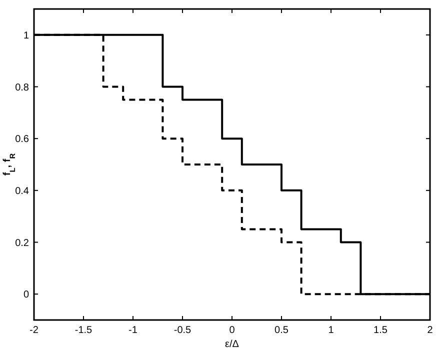 The image size is (436, 351). Describe the element at coordinates (281, 330) in the screenshot. I see `x-tick-label: 0.5` at that location.